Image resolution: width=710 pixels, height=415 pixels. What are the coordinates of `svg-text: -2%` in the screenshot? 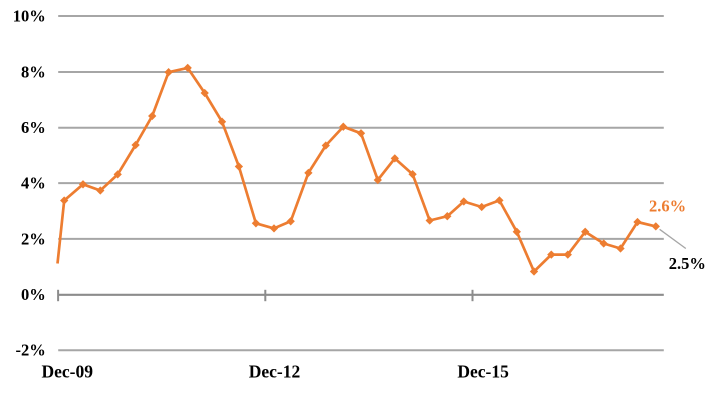 It's located at (31, 350).